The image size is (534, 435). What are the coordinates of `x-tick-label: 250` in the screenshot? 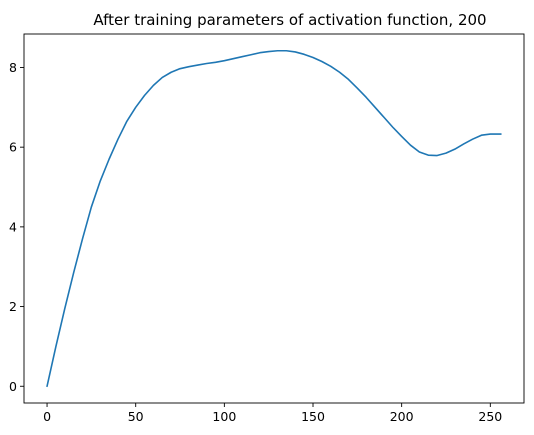 It's located at (490, 416).